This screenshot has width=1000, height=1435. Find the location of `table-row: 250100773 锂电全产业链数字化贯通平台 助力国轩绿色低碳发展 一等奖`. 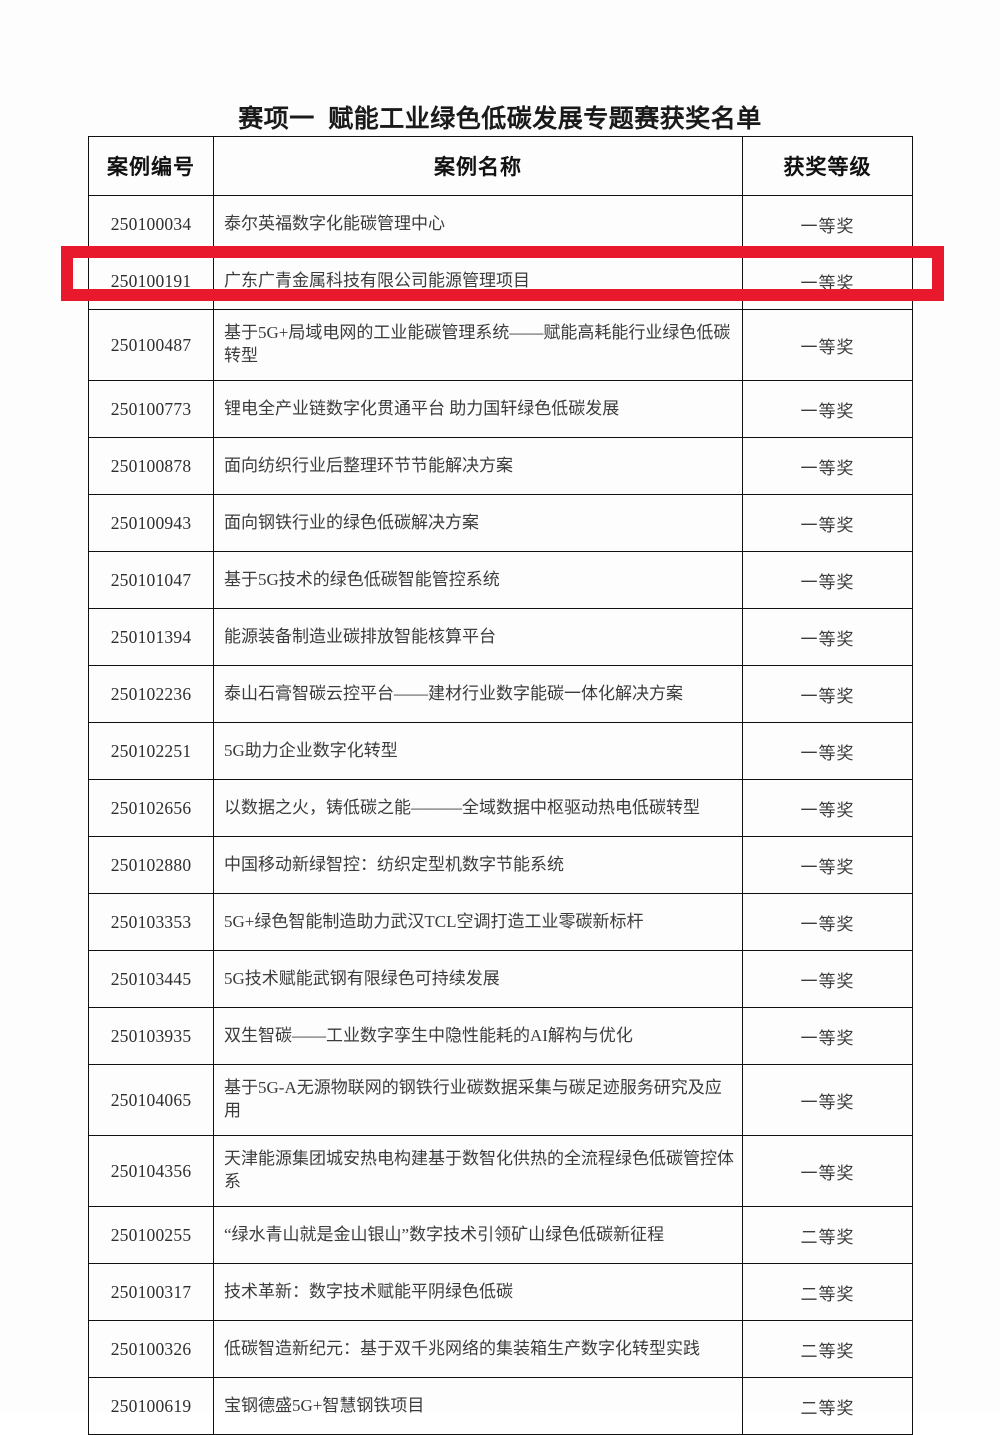

table-row: 250100773 锂电全产业链数字化贯通平台 助力国轩绿色低碳发展 一等奖 is located at coordinates (500, 409).